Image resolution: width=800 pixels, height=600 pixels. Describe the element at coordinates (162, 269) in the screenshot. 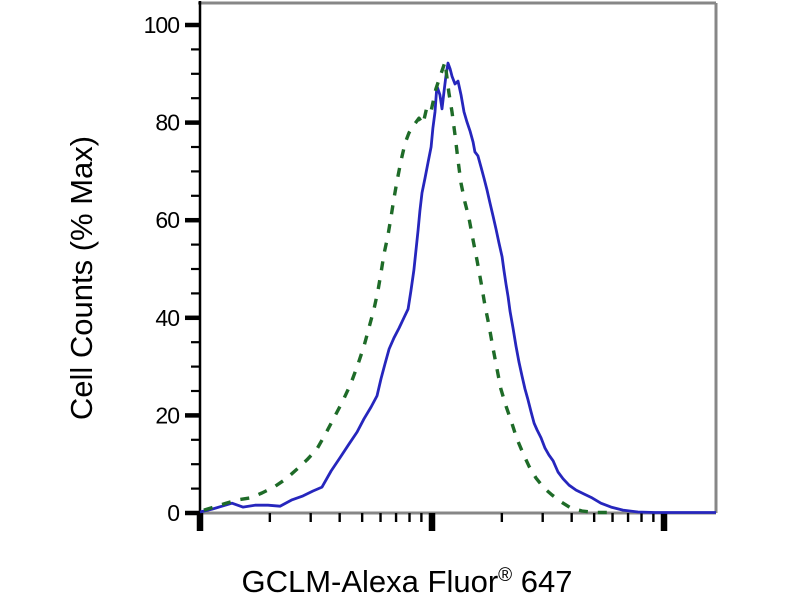

I see `y-axis-tick-labels: 0 20 40 60 80 100` at that location.